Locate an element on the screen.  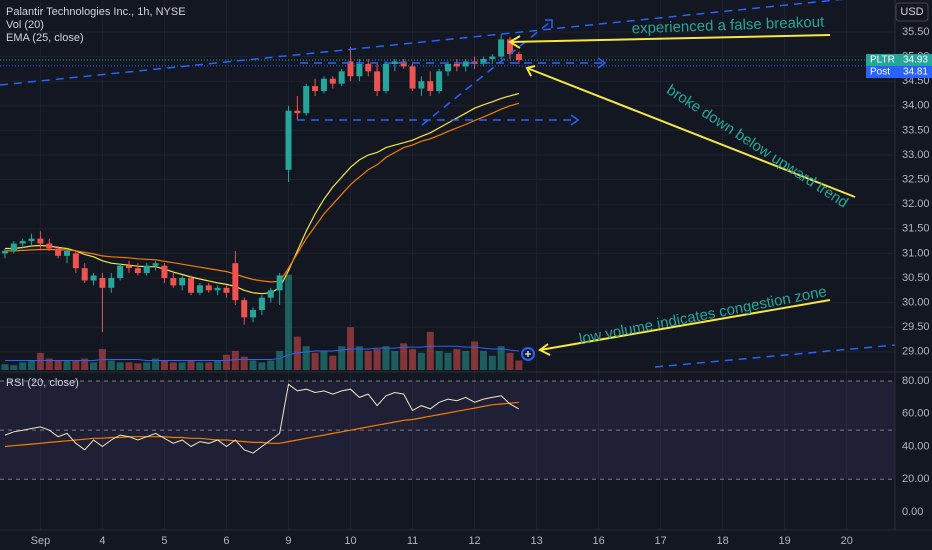
y-tick-label: 34.00 is located at coordinates (916, 106).